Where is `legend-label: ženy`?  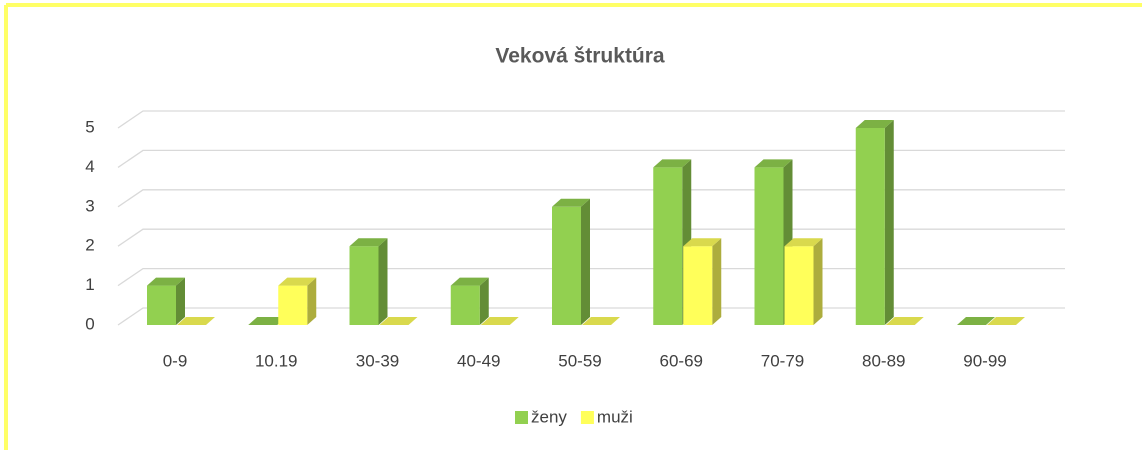 legend-label: ženy is located at coordinates (549, 416).